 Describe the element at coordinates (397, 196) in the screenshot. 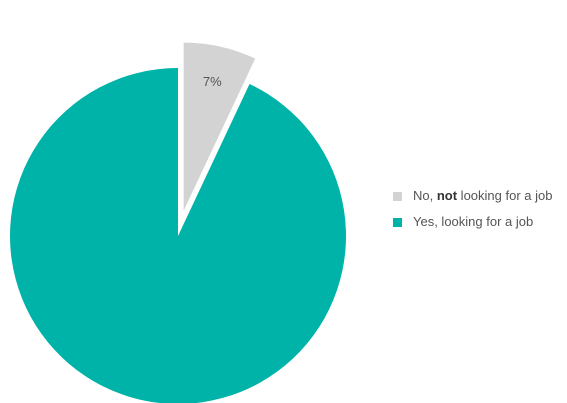

I see `legend-swatch-no` at that location.